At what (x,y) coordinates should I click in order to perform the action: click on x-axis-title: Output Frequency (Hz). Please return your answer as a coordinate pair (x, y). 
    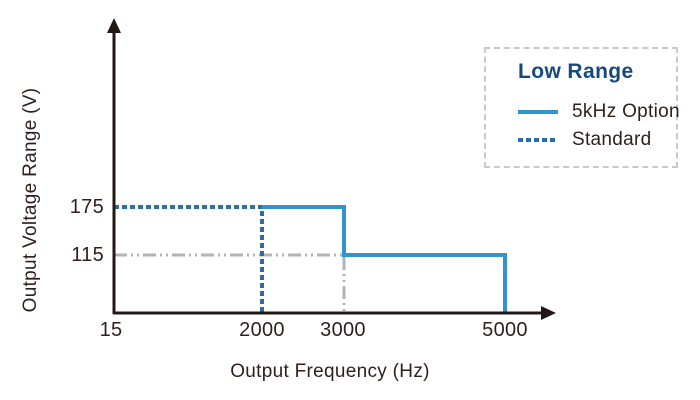
    Looking at the image, I should click on (330, 371).